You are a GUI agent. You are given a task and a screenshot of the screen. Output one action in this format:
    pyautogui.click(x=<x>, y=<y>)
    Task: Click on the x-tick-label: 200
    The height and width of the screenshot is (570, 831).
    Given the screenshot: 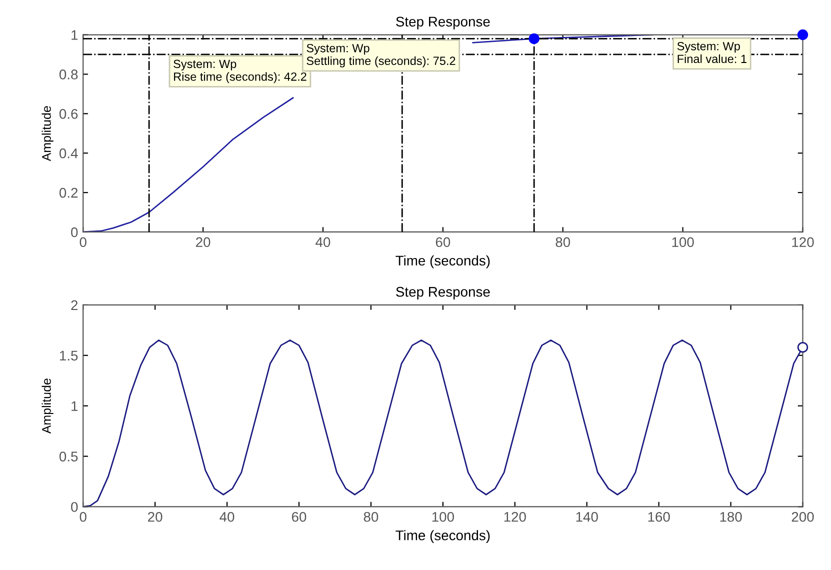 What is the action you would take?
    pyautogui.click(x=803, y=517)
    